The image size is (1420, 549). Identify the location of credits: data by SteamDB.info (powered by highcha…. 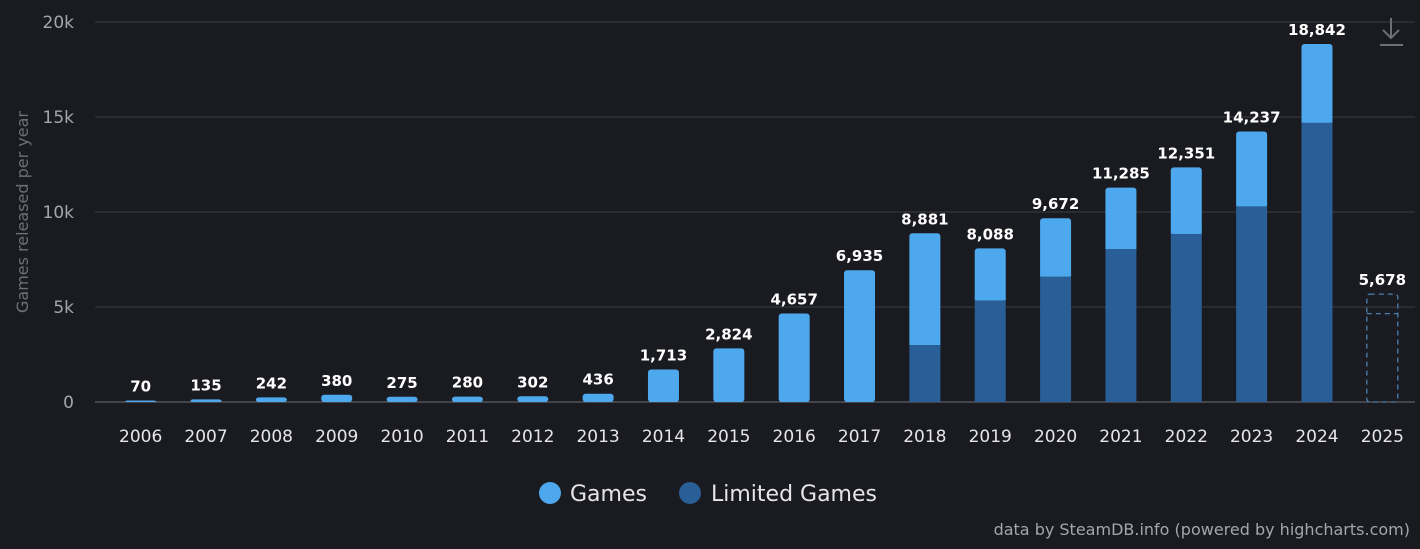
(1202, 529).